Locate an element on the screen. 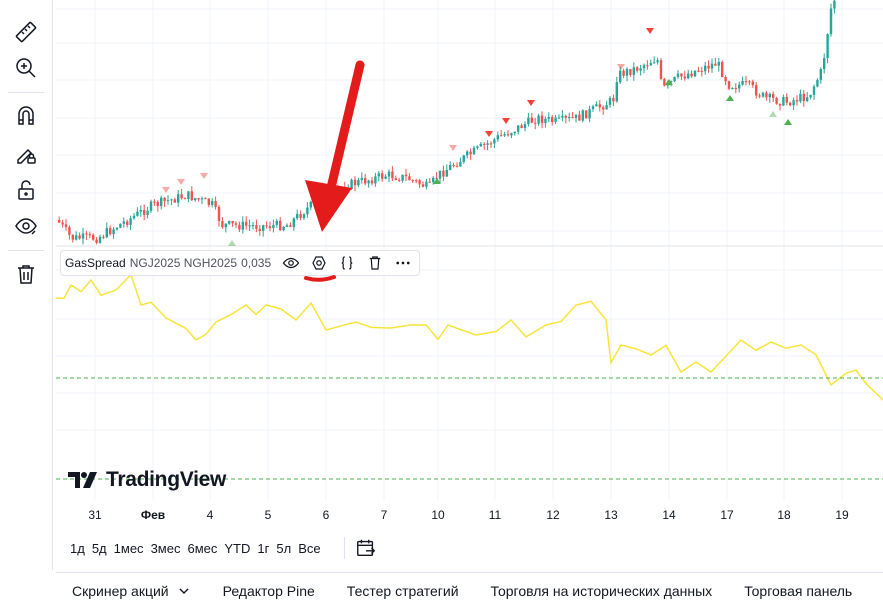 The width and height of the screenshot is (883, 608). range-1m-button: 1мес is located at coordinates (128, 548).